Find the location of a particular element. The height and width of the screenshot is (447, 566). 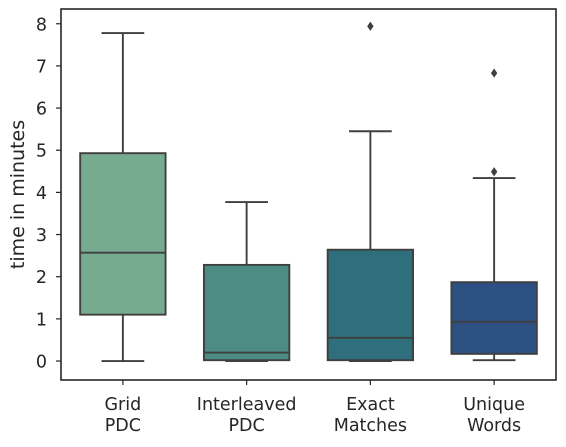

box-group-grid-pdc is located at coordinates (123, 197).